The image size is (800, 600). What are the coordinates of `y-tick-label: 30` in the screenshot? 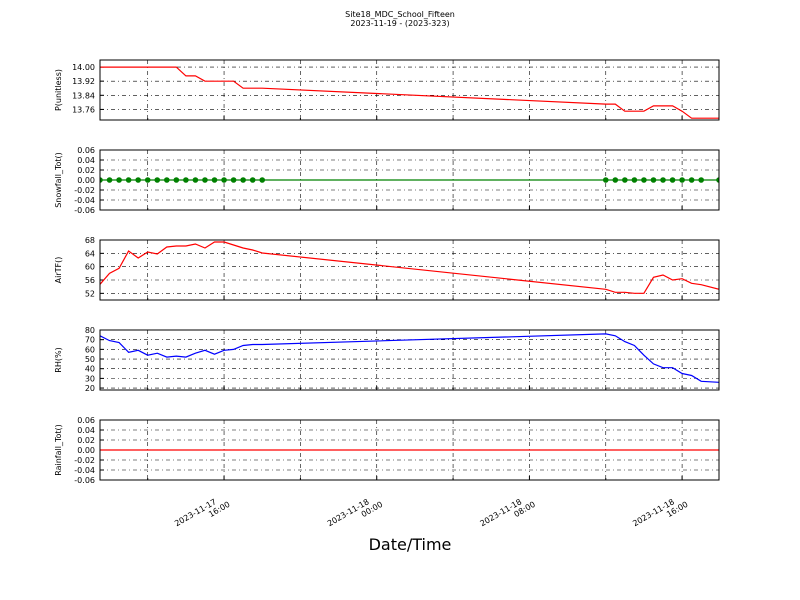 It's located at (90, 378).